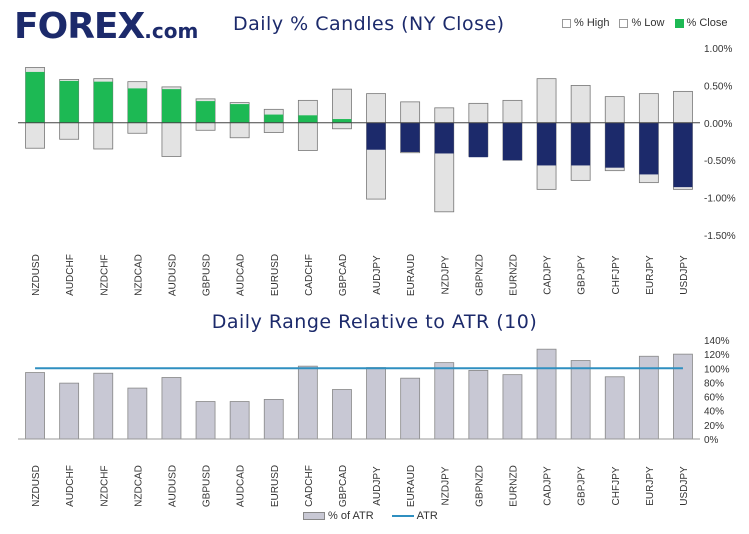 This screenshot has width=749, height=534. I want to click on atr-x-label-gbpcad: GBPCAD, so click(343, 486).